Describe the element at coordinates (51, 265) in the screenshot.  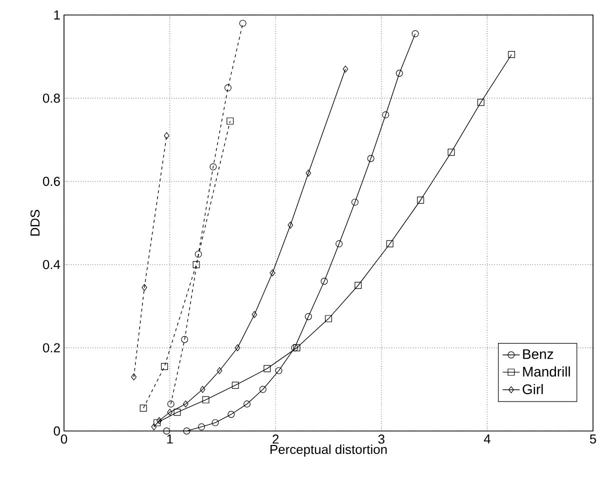
I see `y-tick-label: 0.4` at that location.